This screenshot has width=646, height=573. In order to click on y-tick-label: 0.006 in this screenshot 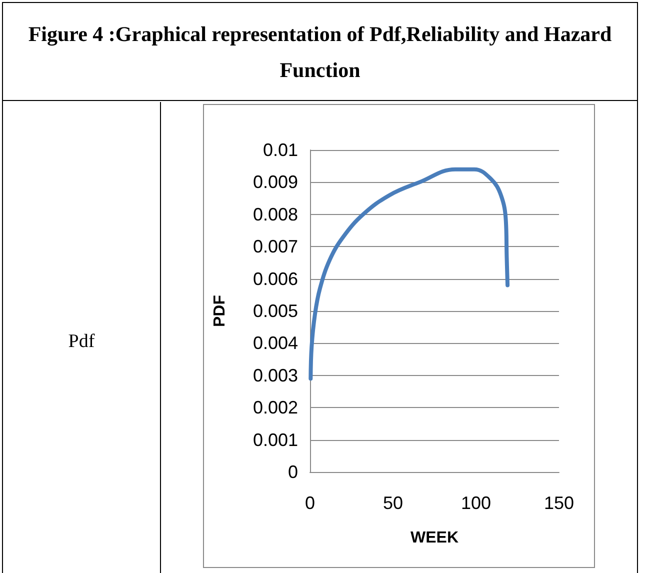, I will do `click(275, 278)`.